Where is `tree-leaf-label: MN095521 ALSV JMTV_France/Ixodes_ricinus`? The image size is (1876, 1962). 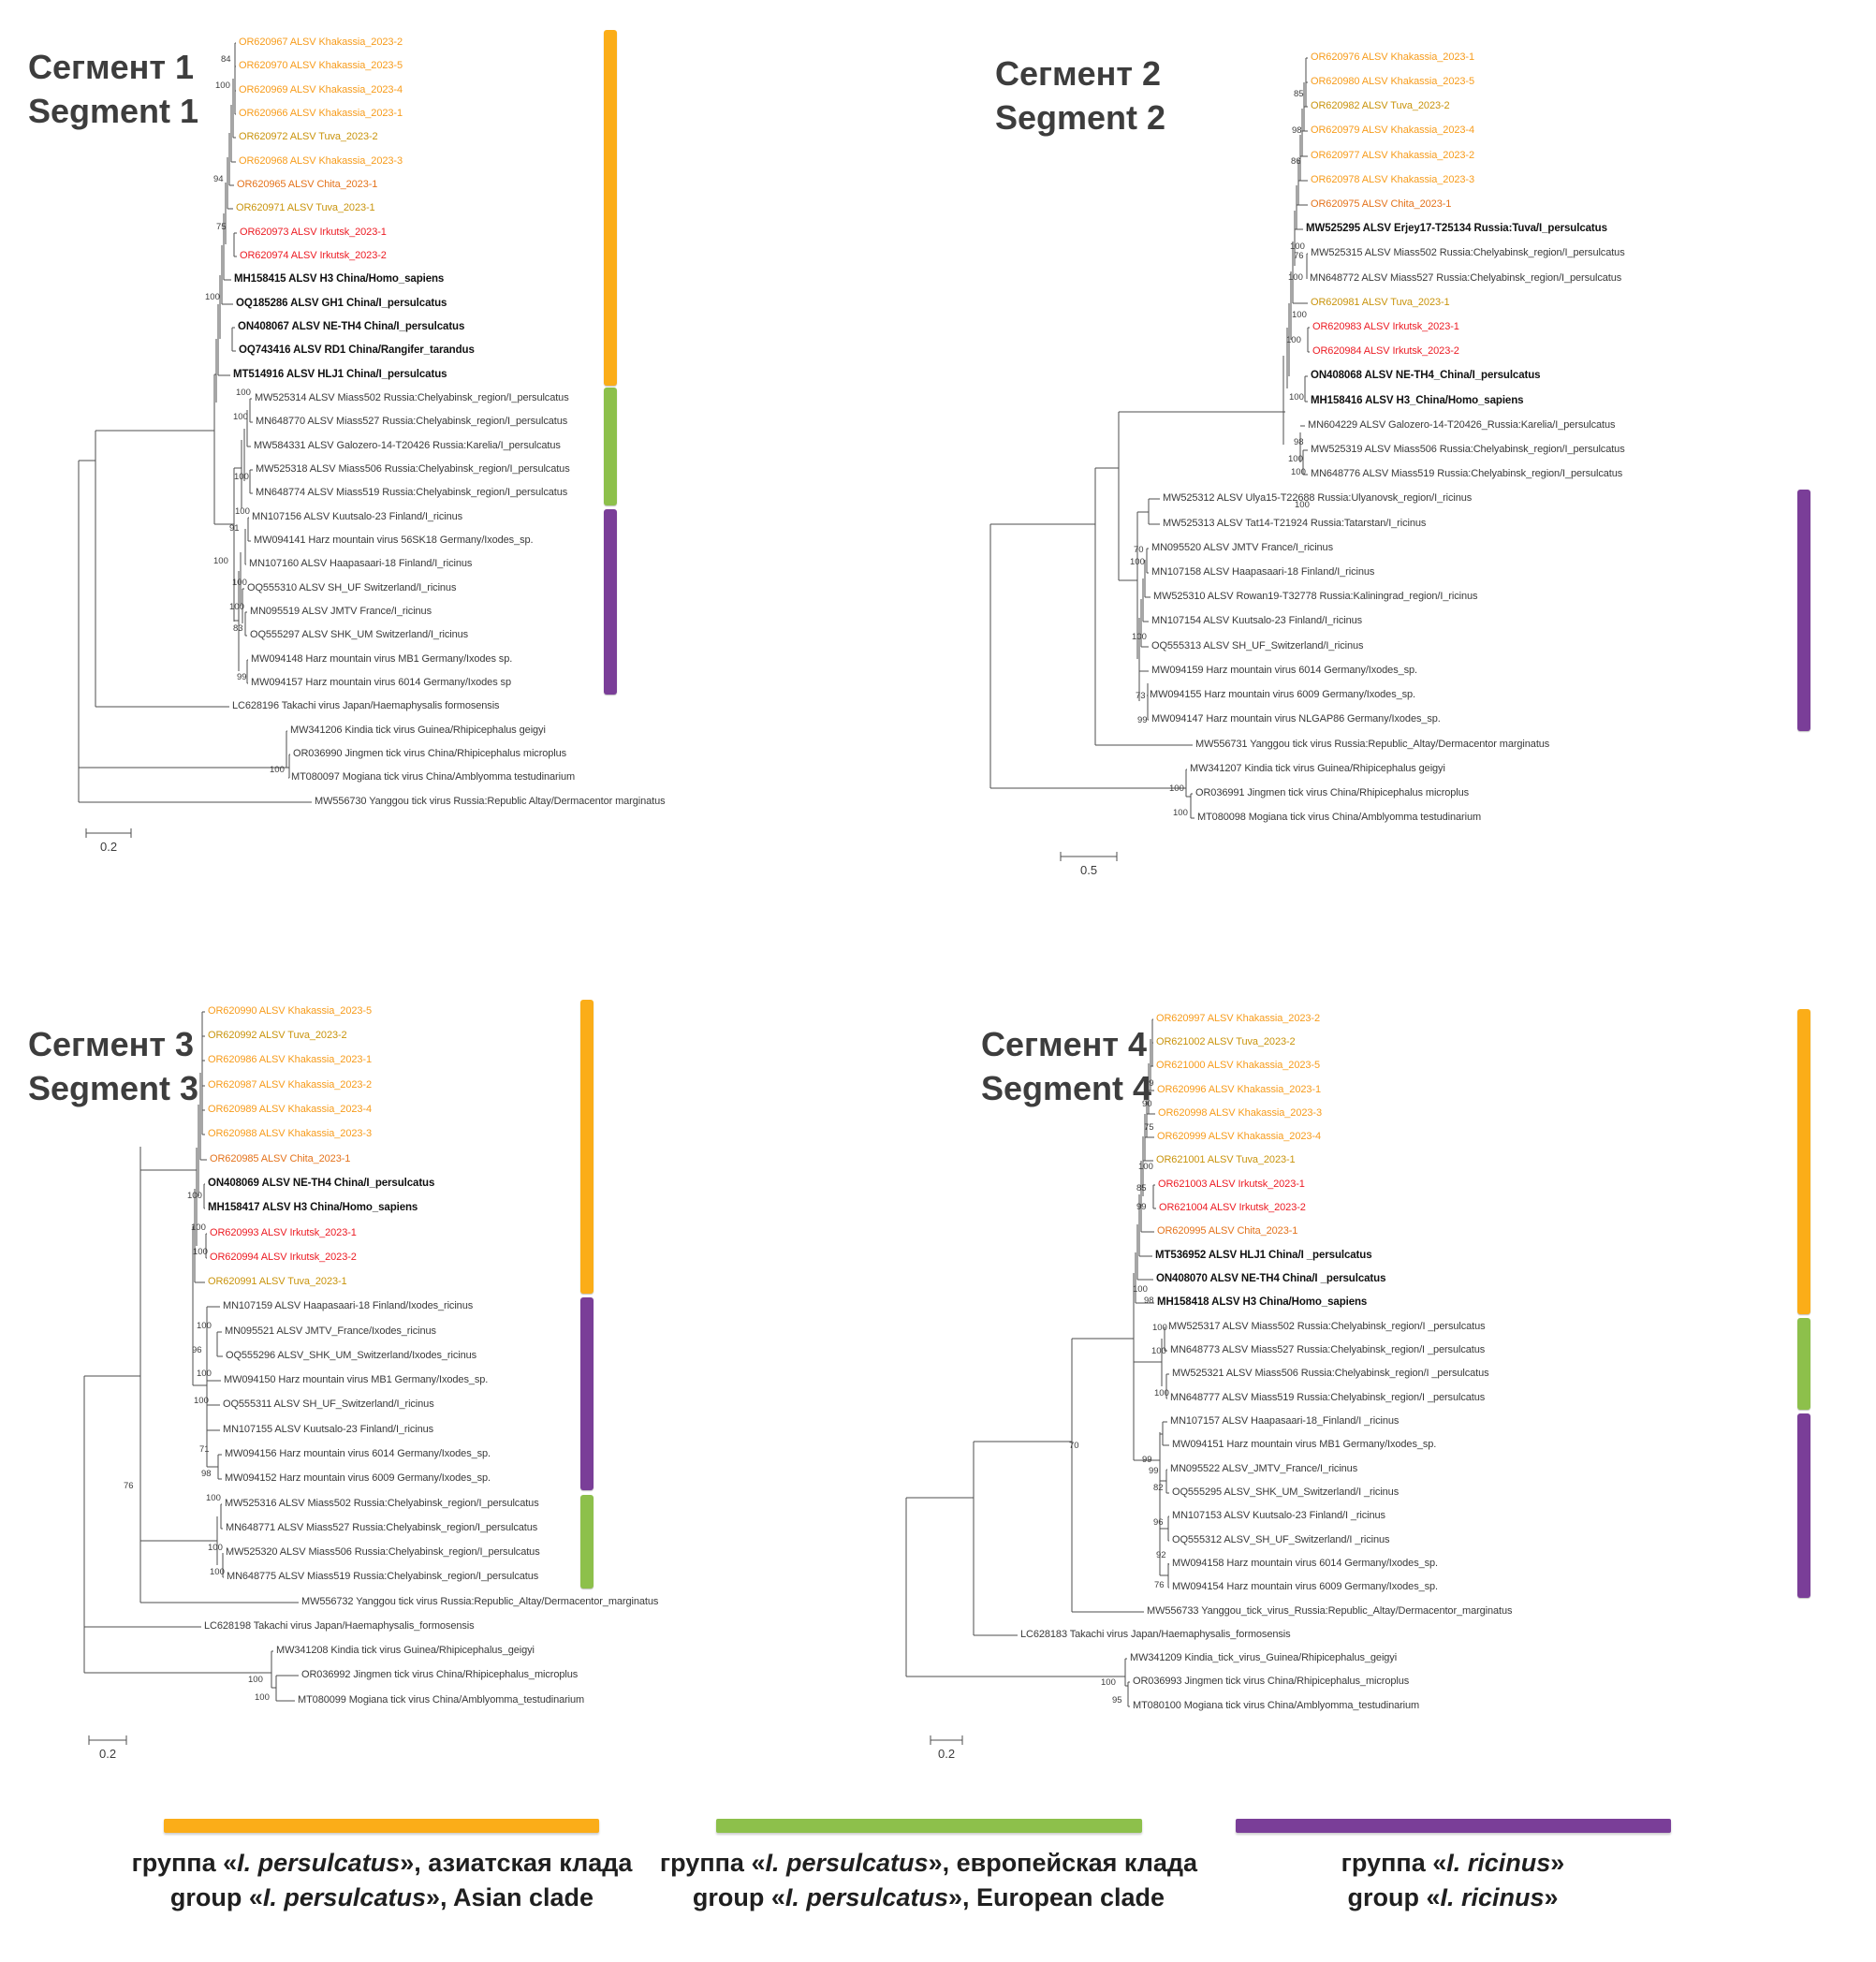 tree-leaf-label: MN095521 ALSV JMTV_France/Ixodes_ricinus is located at coordinates (330, 1331).